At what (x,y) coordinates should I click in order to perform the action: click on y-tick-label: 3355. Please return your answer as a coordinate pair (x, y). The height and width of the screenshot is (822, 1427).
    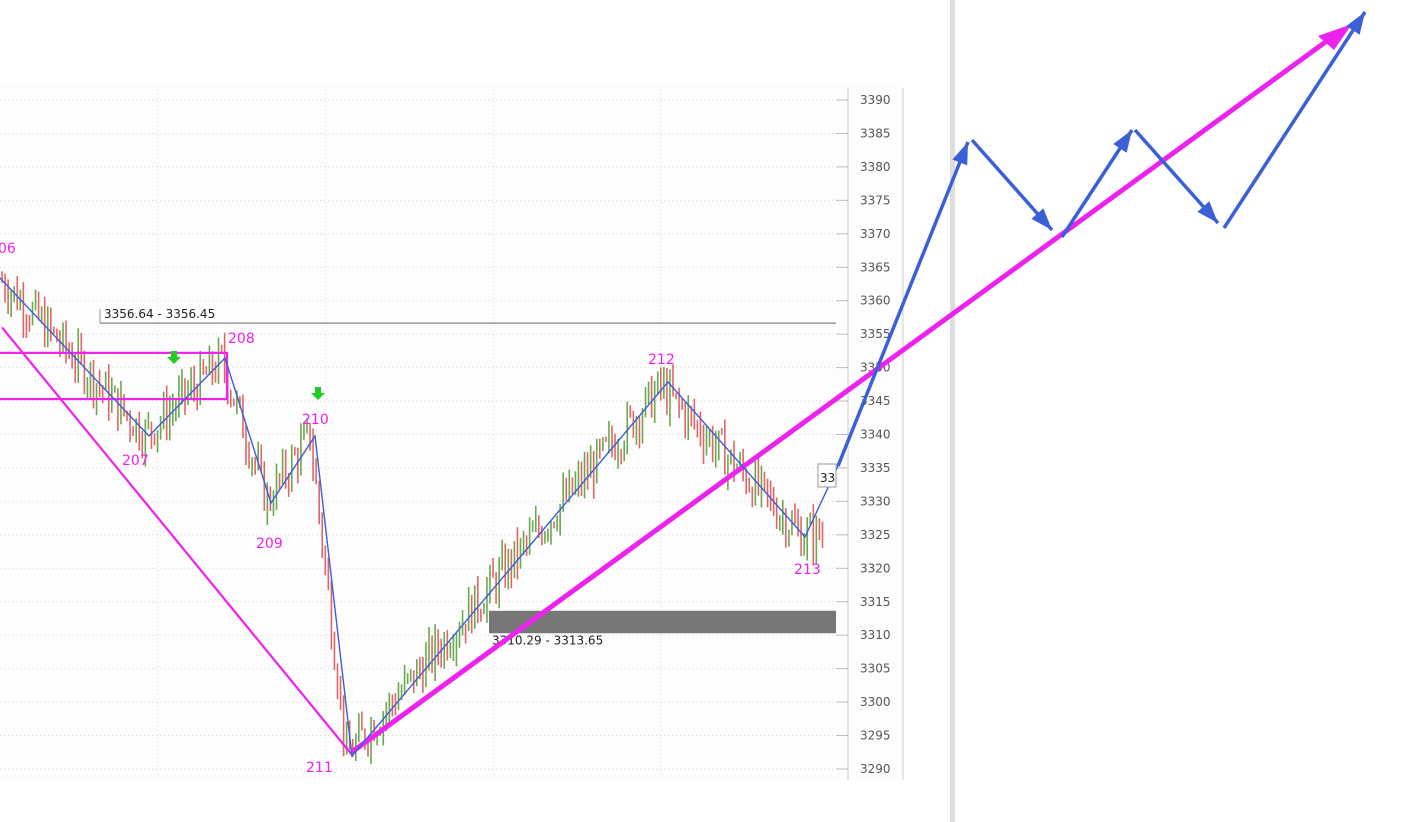
    Looking at the image, I should click on (875, 334).